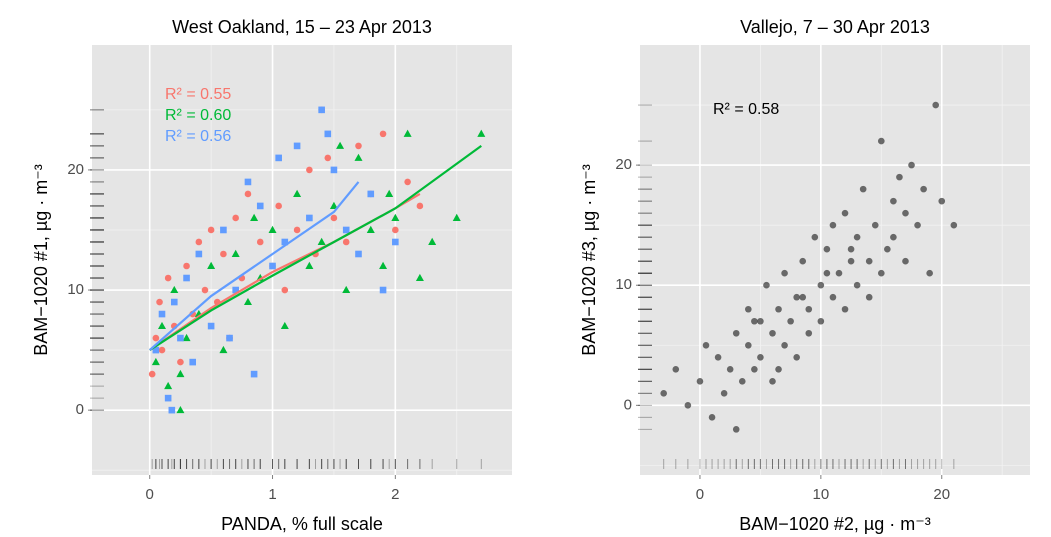 This screenshot has height=537, width=1051. I want to click on chart-title: Vallejo, 7 – 30 Apr 2013, so click(835, 27).